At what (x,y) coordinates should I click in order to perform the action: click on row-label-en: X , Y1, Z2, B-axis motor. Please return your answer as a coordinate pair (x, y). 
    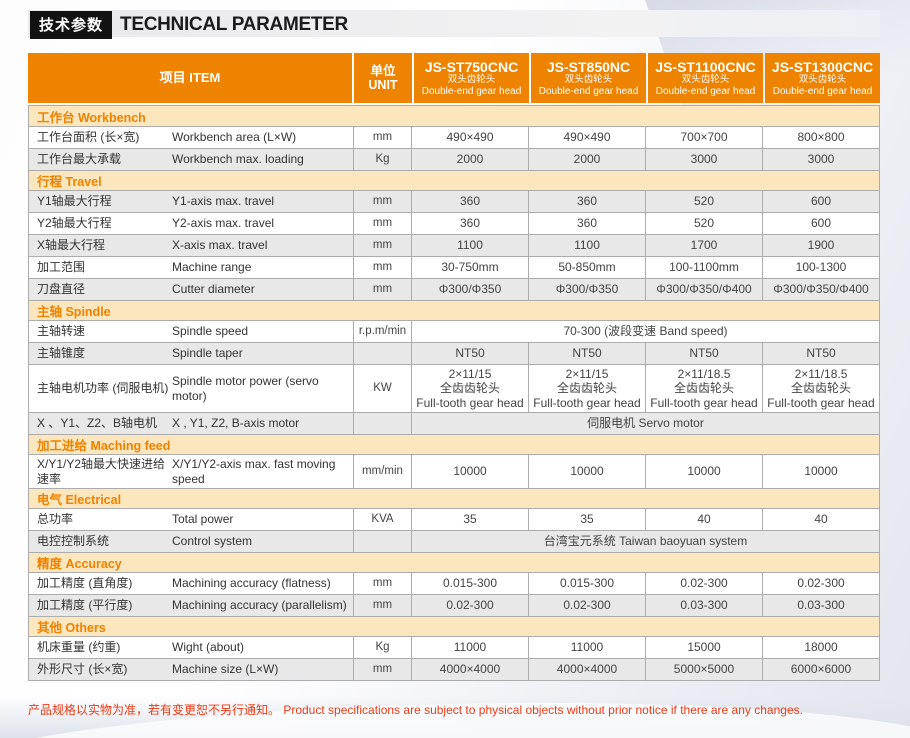
    Looking at the image, I should click on (236, 423).